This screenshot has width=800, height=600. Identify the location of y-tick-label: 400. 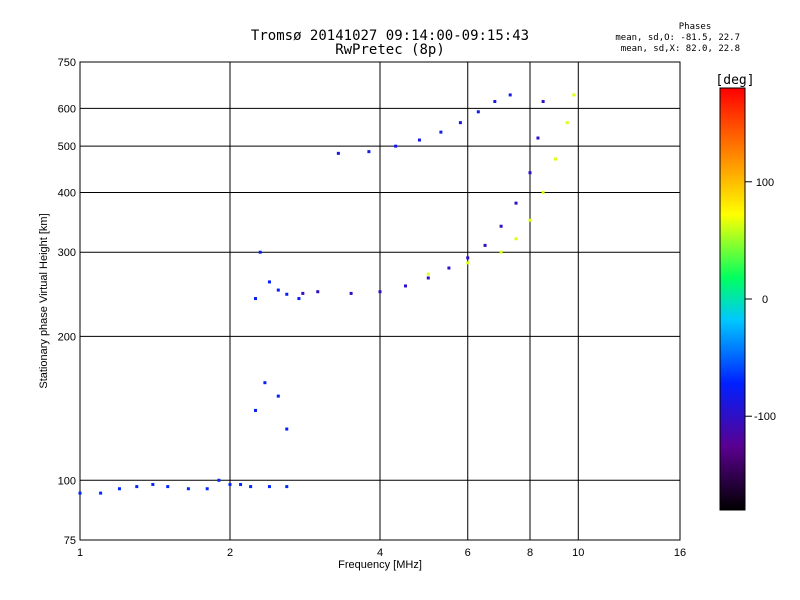
(67, 193).